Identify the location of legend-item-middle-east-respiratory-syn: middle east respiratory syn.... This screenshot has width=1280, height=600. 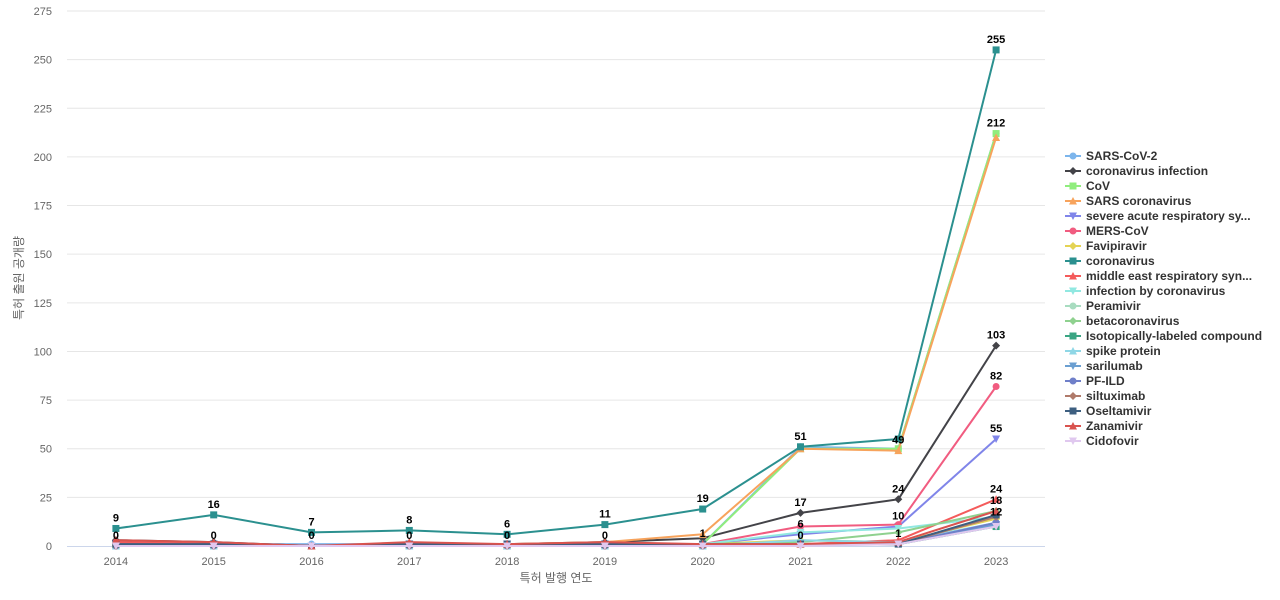
(1158, 276).